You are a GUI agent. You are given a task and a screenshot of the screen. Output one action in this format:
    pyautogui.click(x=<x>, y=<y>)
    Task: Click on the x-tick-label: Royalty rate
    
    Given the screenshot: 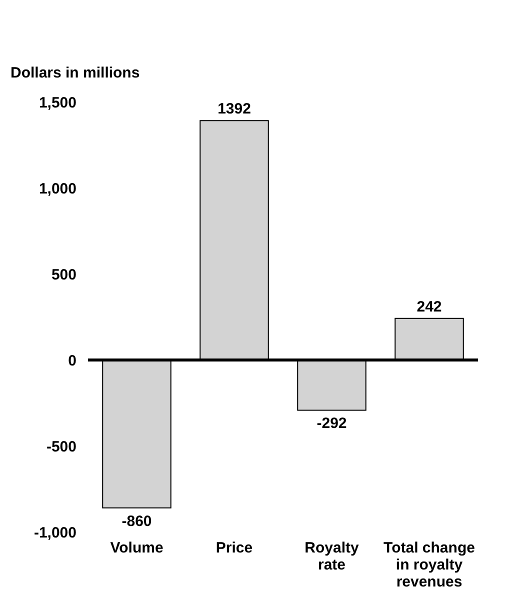 What is the action you would take?
    pyautogui.click(x=332, y=557)
    